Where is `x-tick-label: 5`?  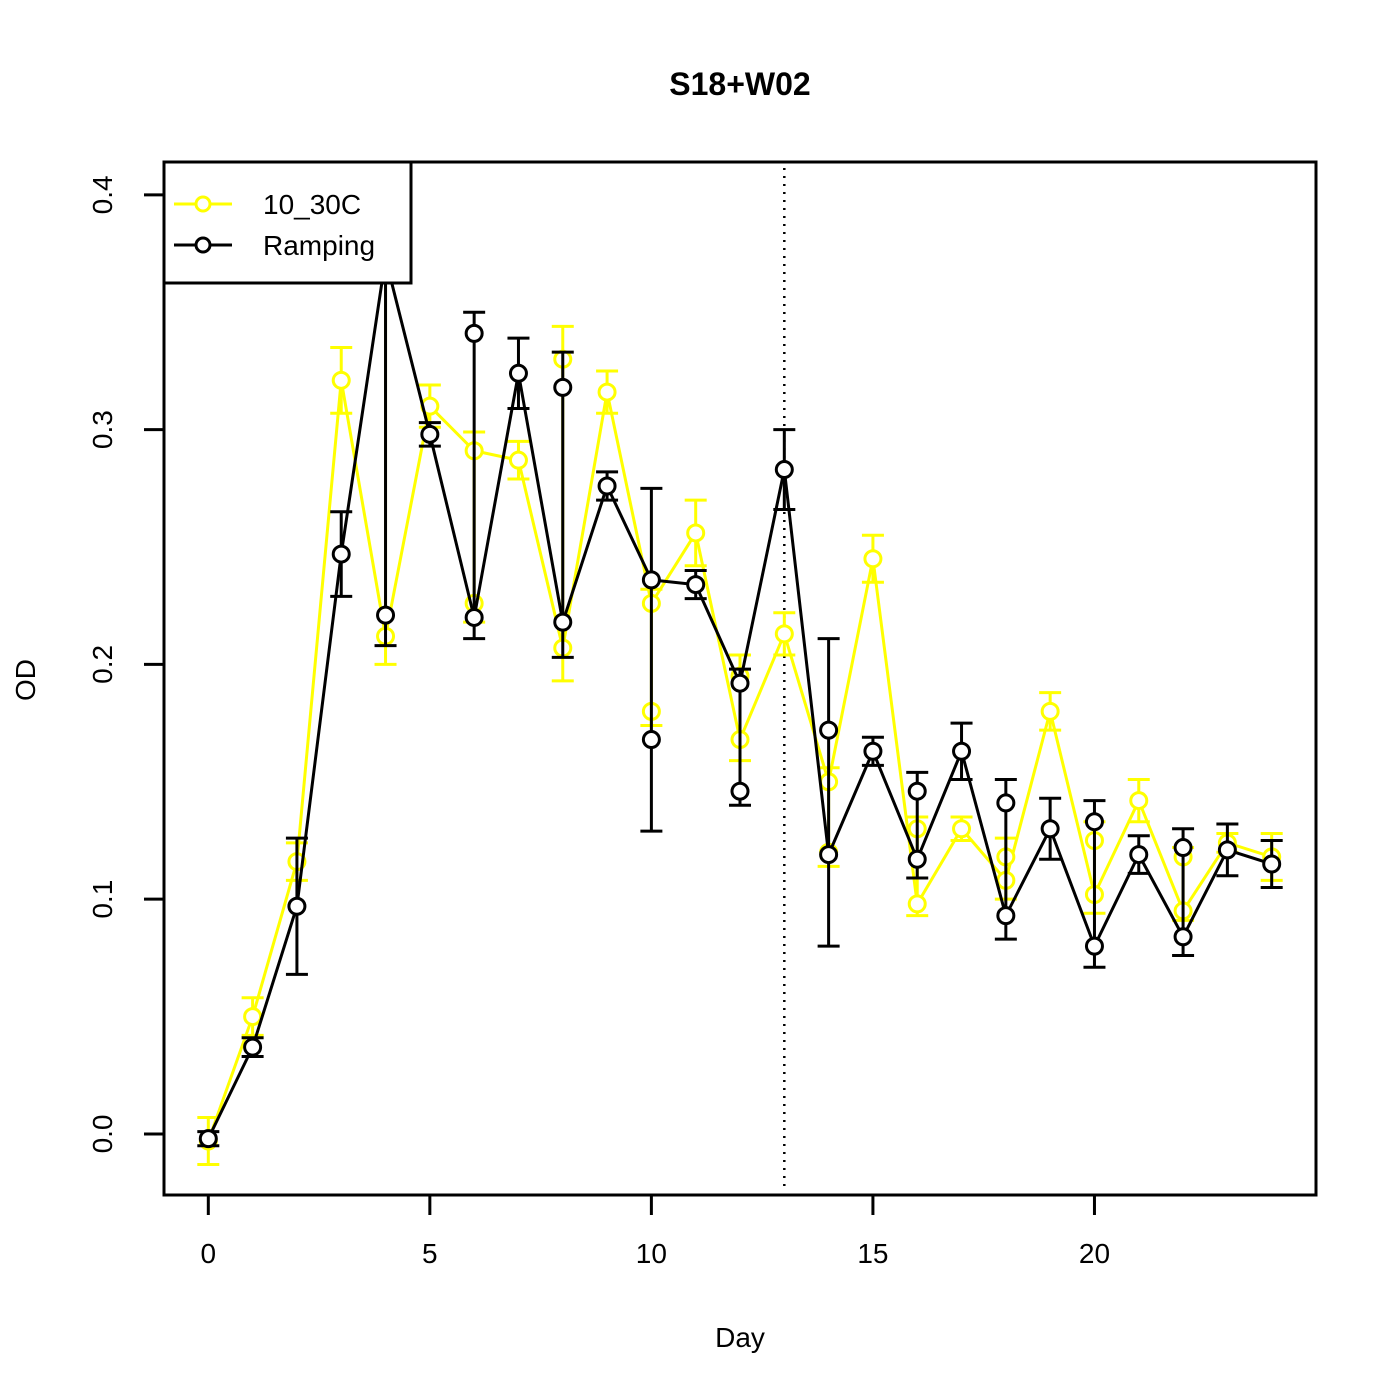
x-tick-label: 5 is located at coordinates (430, 1253).